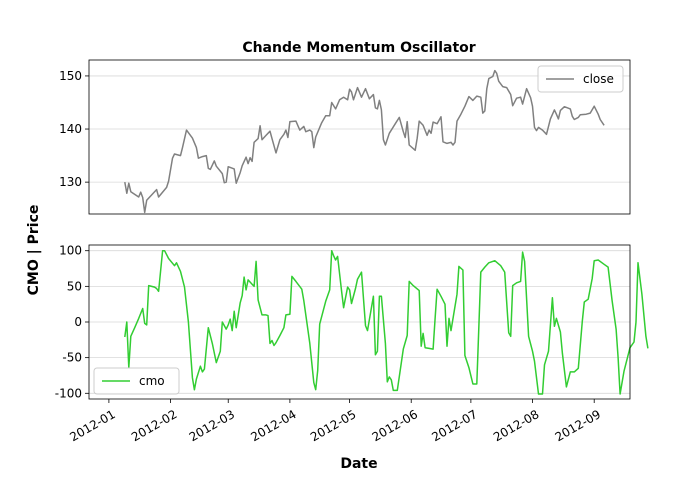  I want to click on x-tick-label: 2012-05, so click(333, 425).